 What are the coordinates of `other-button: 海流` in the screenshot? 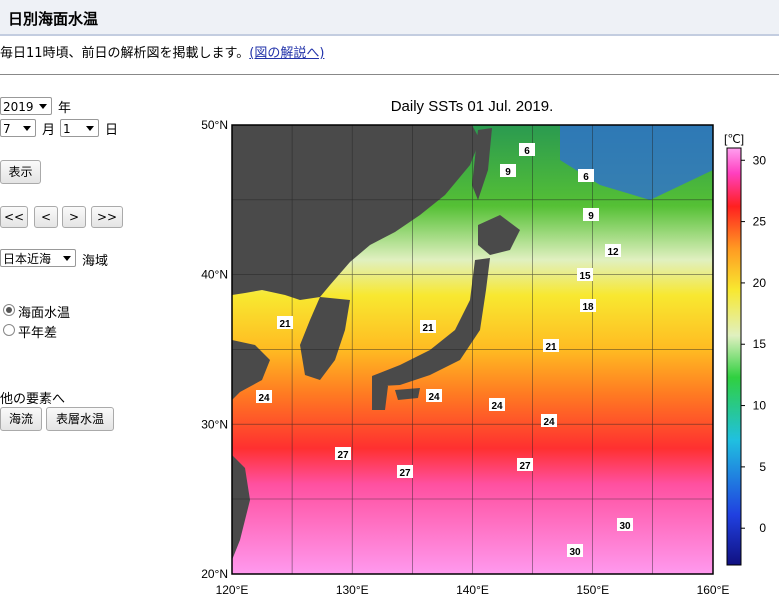 It's located at (21, 419).